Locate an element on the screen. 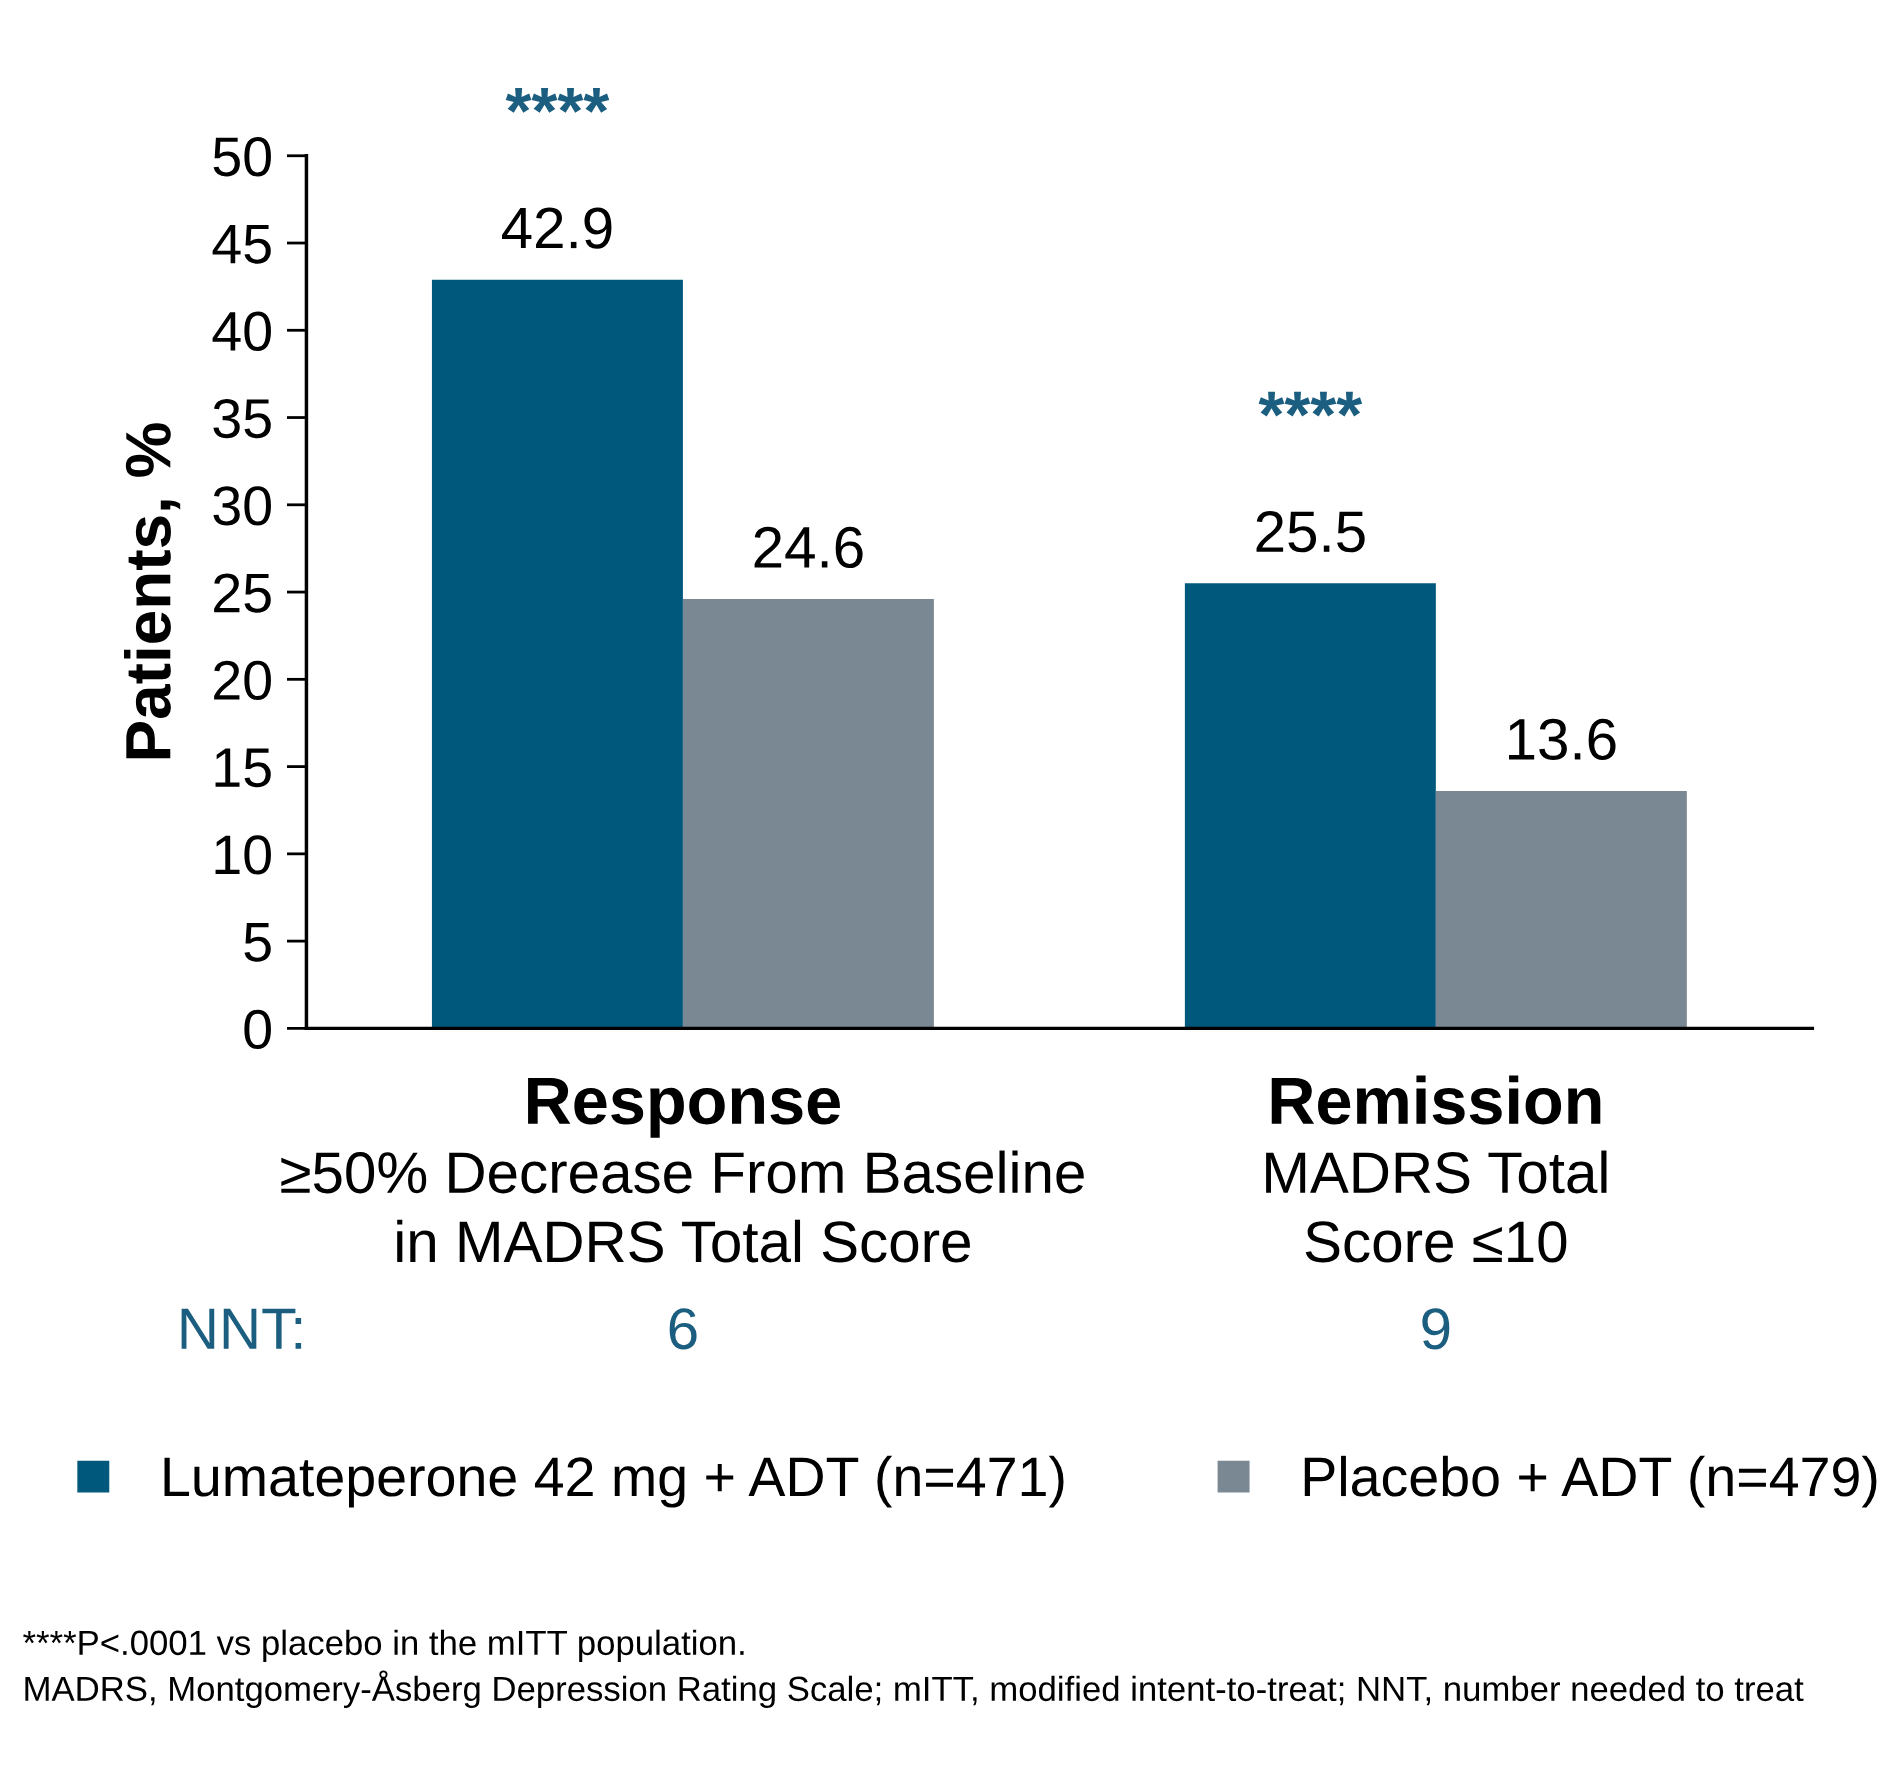 The image size is (1880, 1770). y-tick-label: 5 is located at coordinates (257, 942).